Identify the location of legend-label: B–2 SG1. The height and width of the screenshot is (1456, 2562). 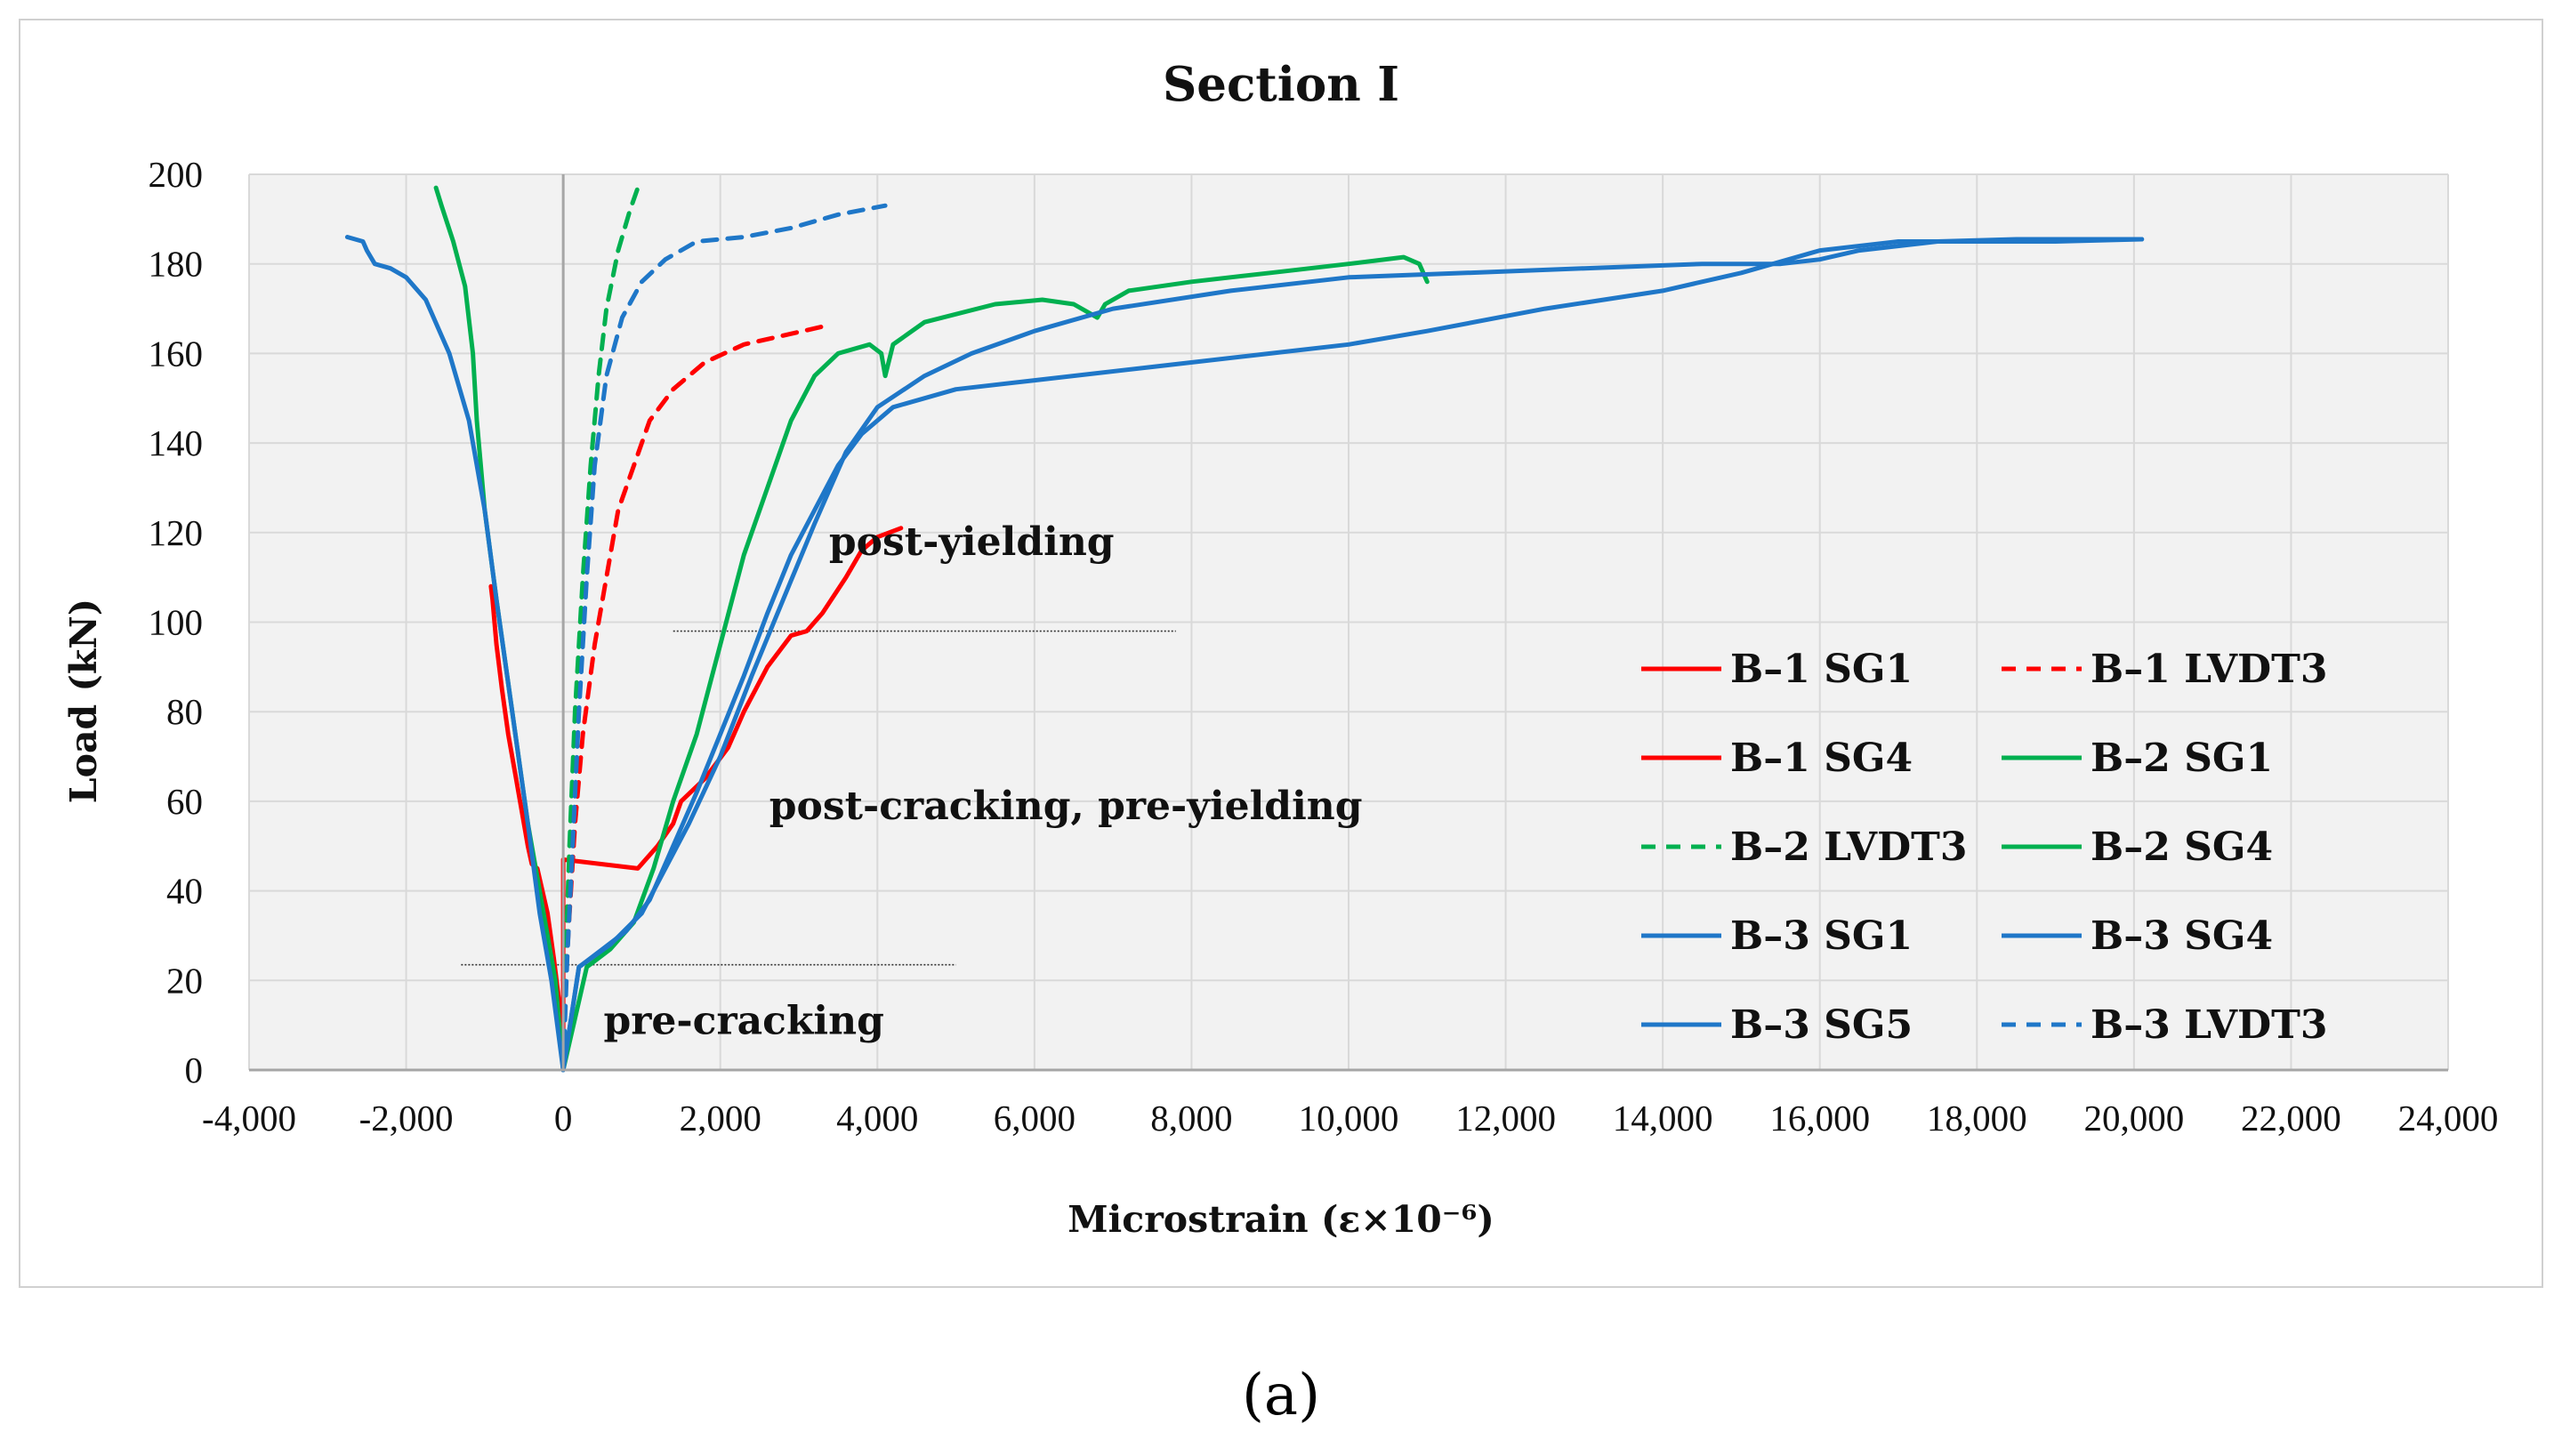
(2182, 758).